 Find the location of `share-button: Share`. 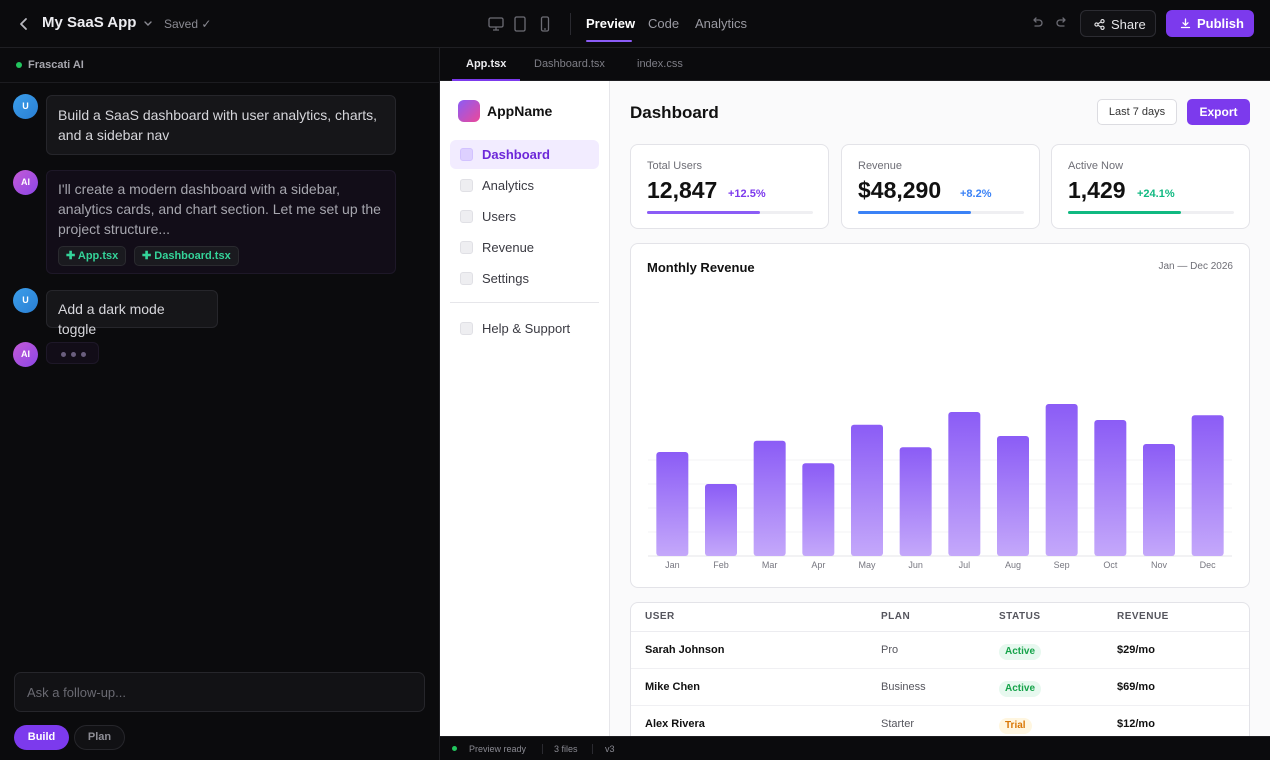

share-button: Share is located at coordinates (1118, 23).